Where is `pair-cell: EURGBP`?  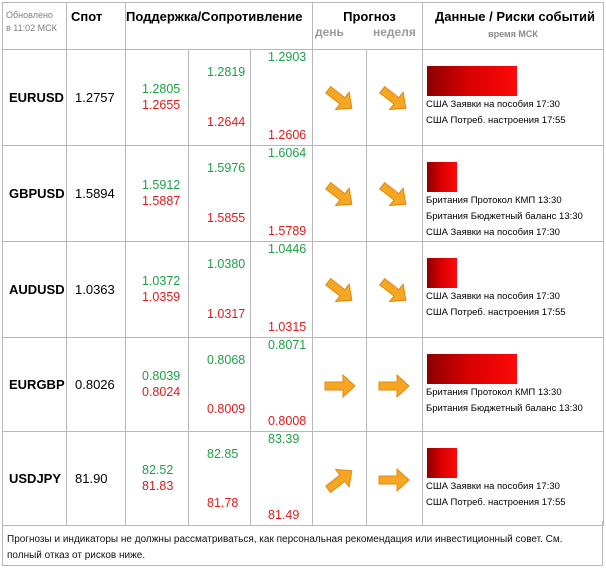 pair-cell: EURGBP is located at coordinates (34, 384).